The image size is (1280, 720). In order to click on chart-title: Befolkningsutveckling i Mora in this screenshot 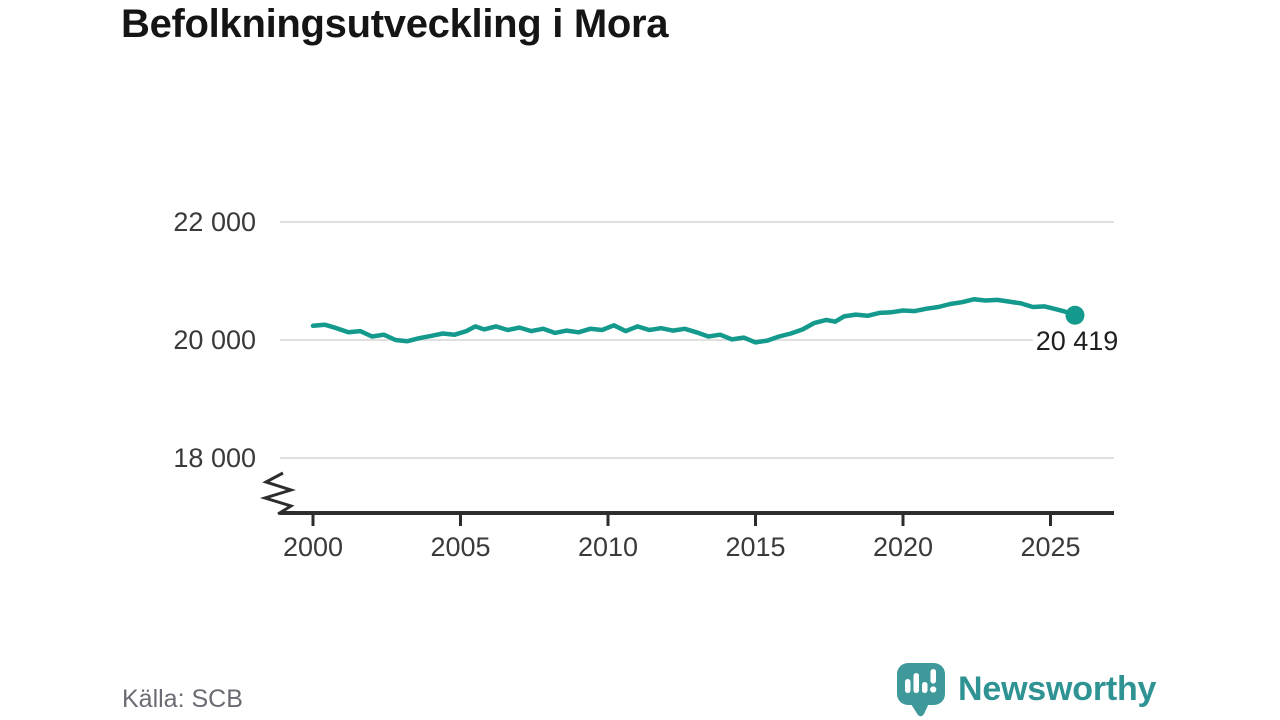, I will do `click(395, 24)`.